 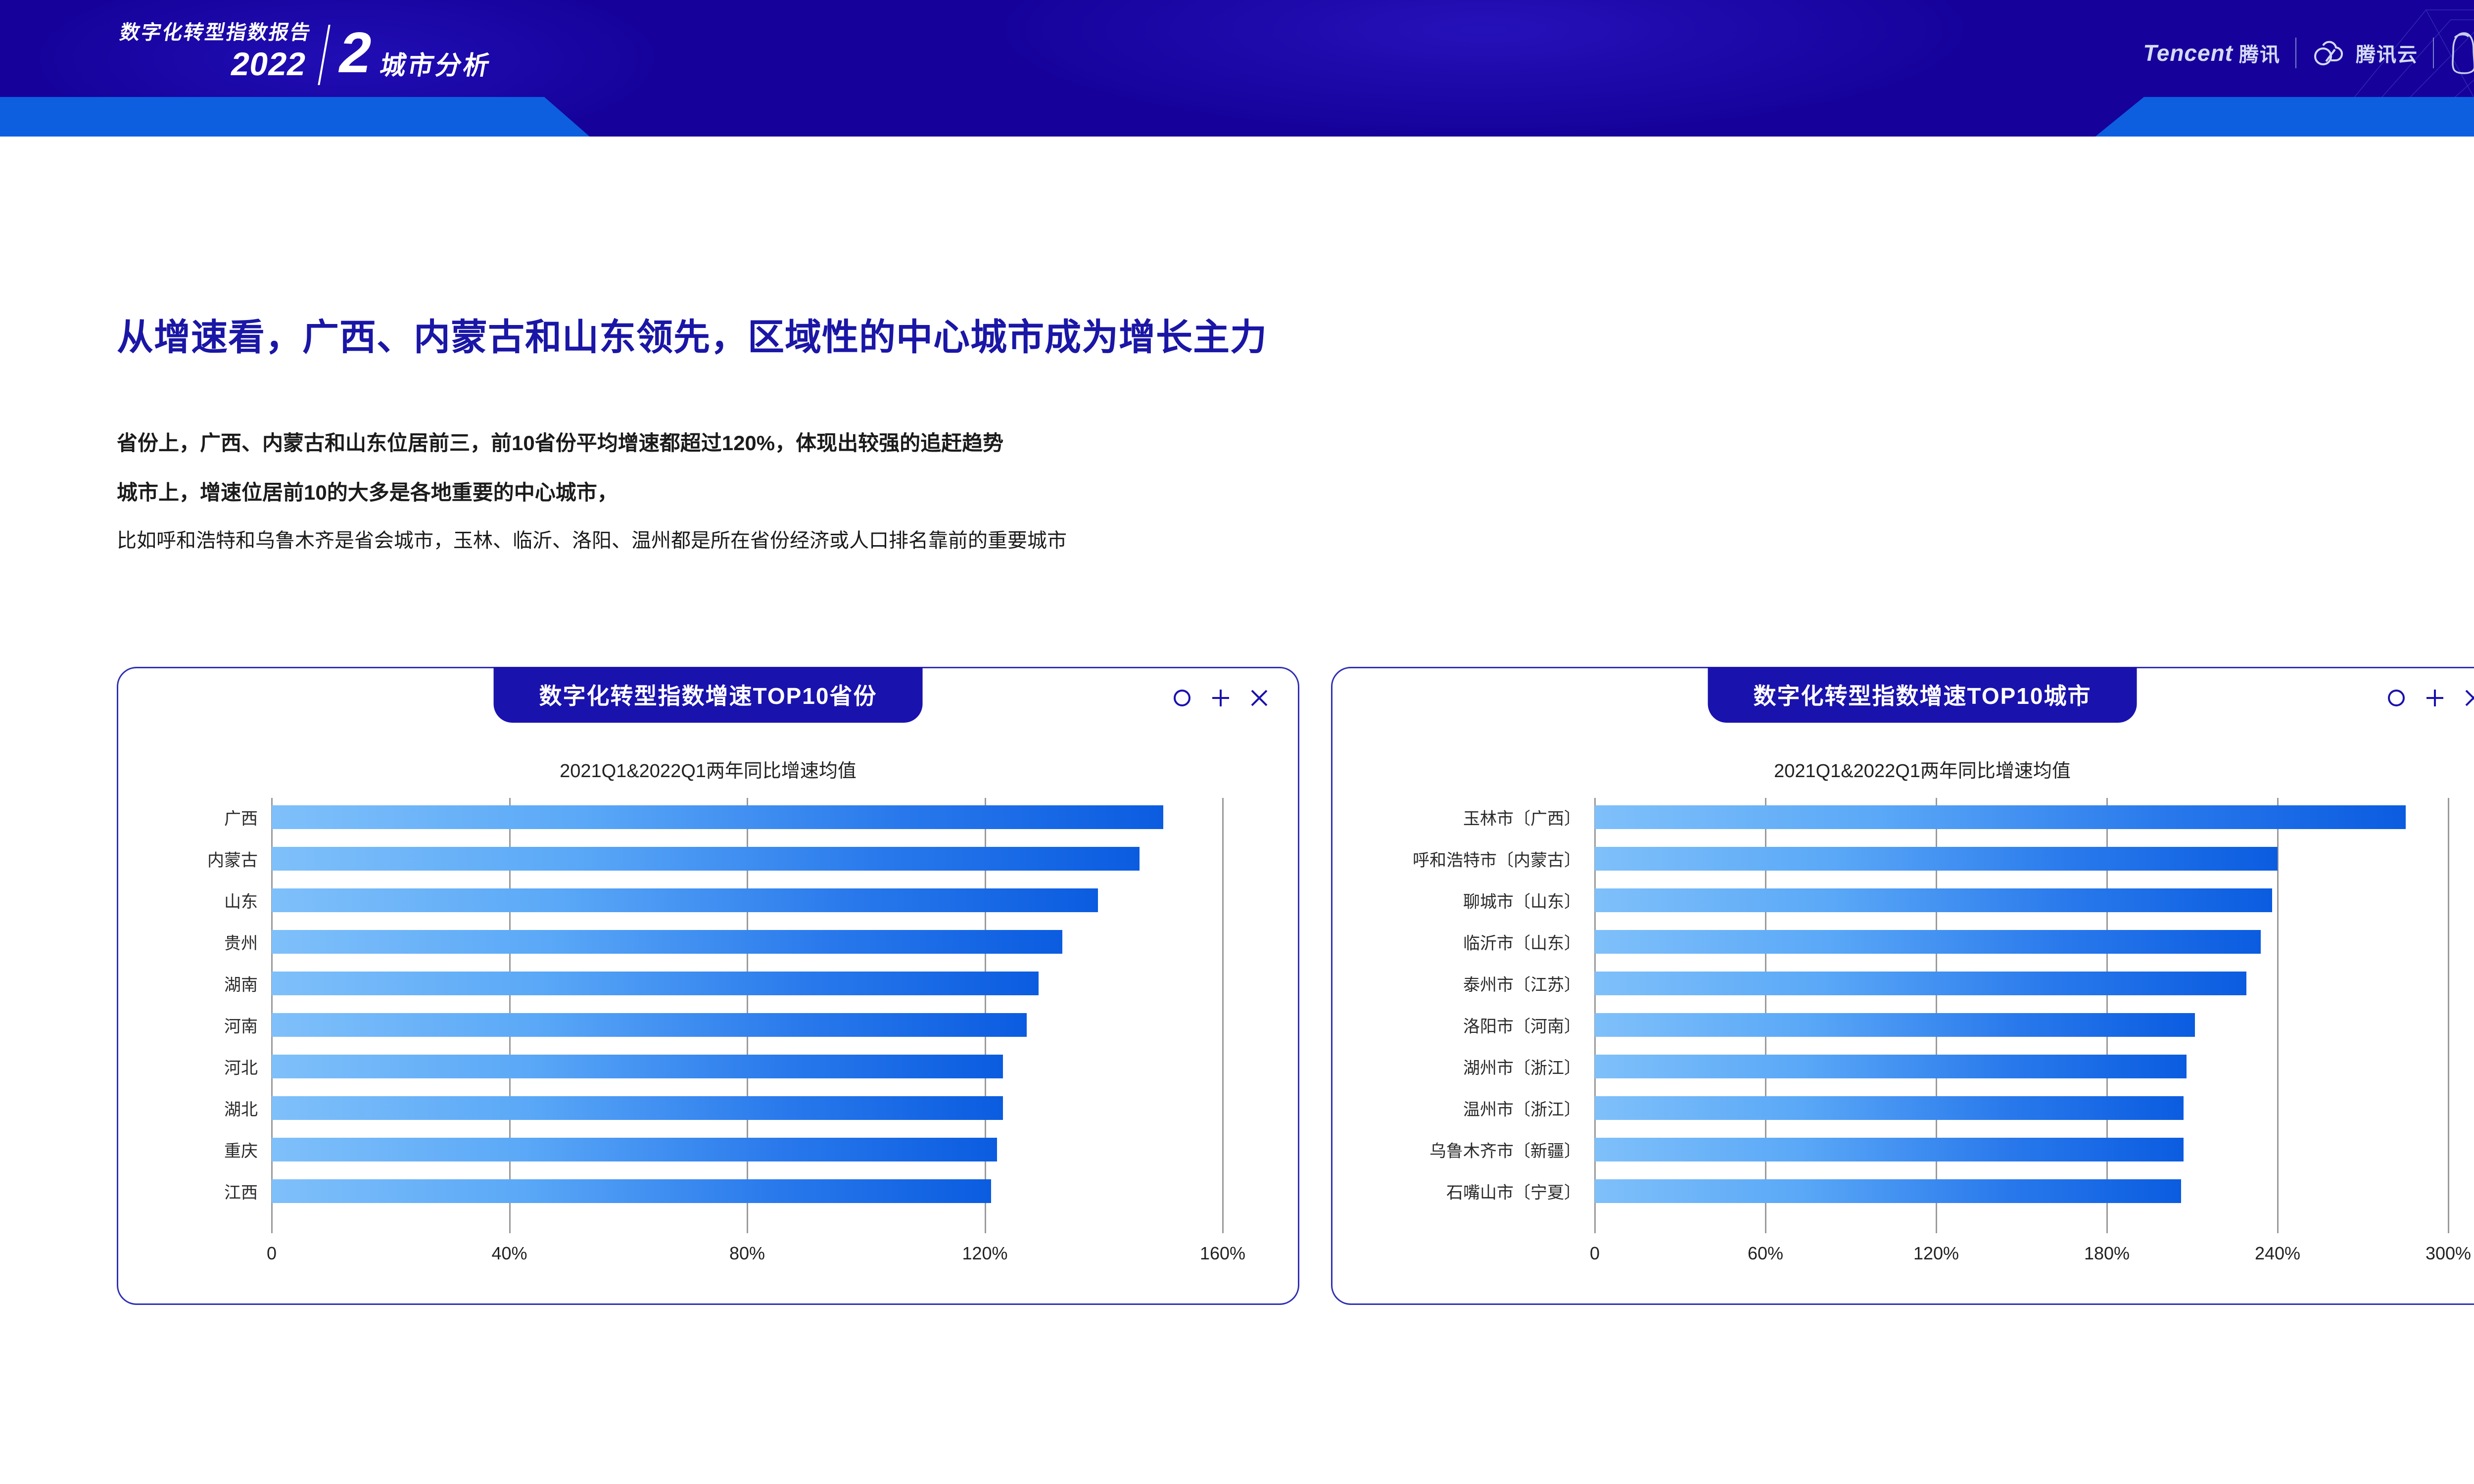 I want to click on chart-bar-row: 湖州市〔浙江〕, so click(x=1903, y=1066).